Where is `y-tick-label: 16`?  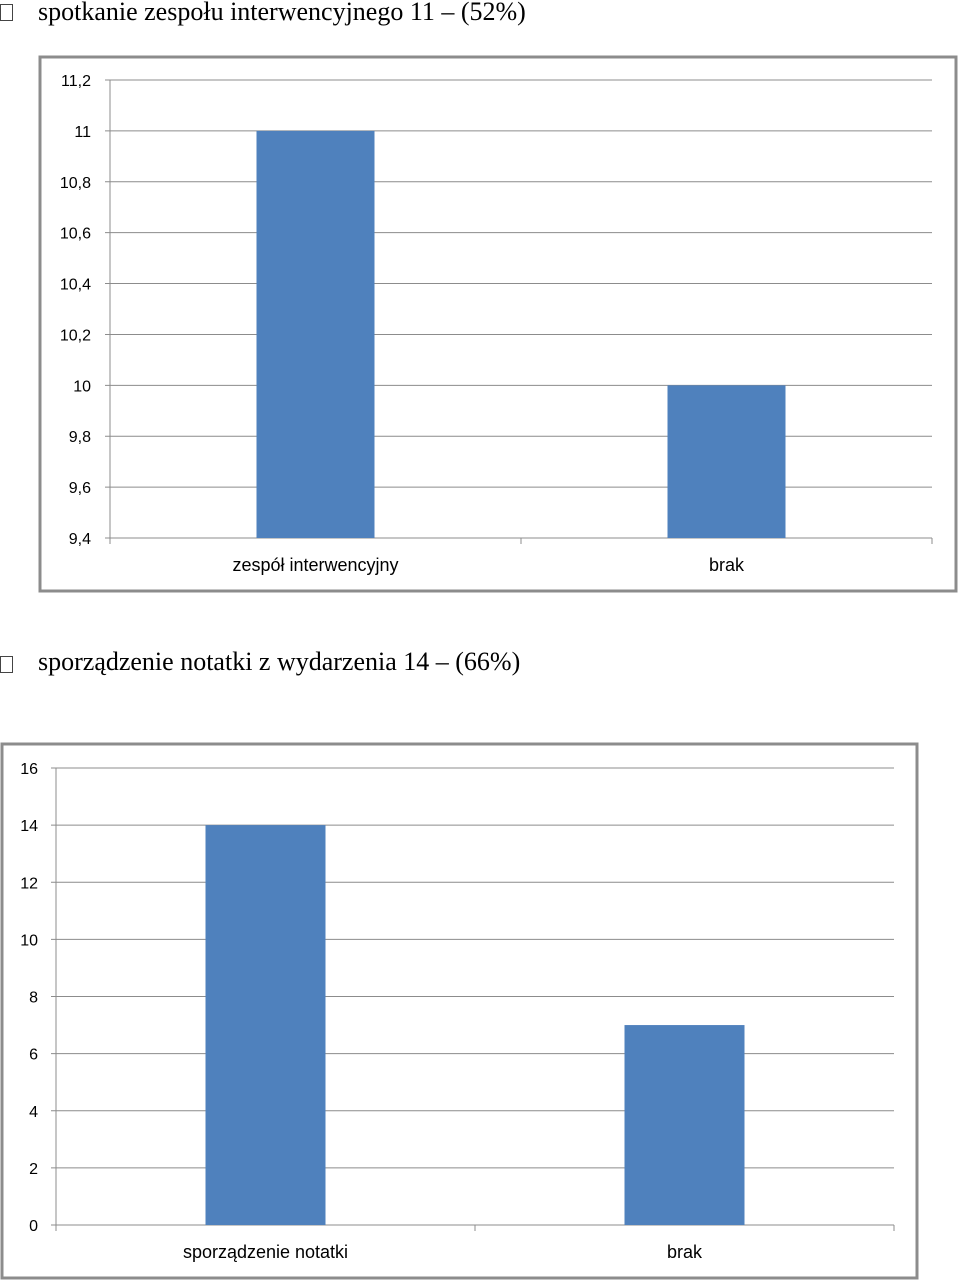 y-tick-label: 16 is located at coordinates (29, 769).